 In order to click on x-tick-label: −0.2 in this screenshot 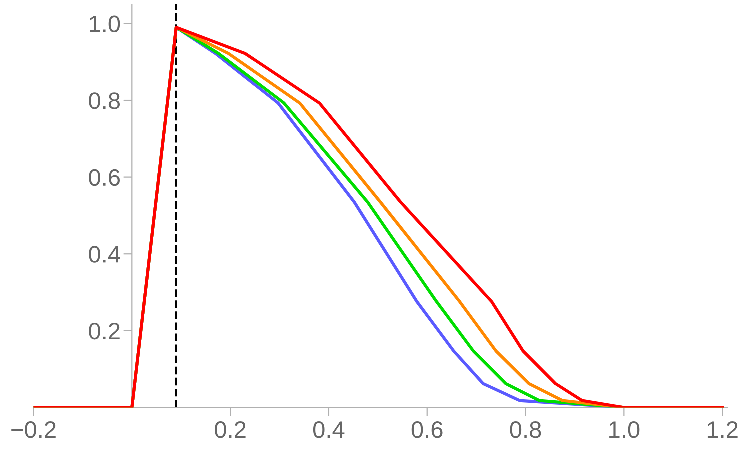, I will do `click(34, 430)`.